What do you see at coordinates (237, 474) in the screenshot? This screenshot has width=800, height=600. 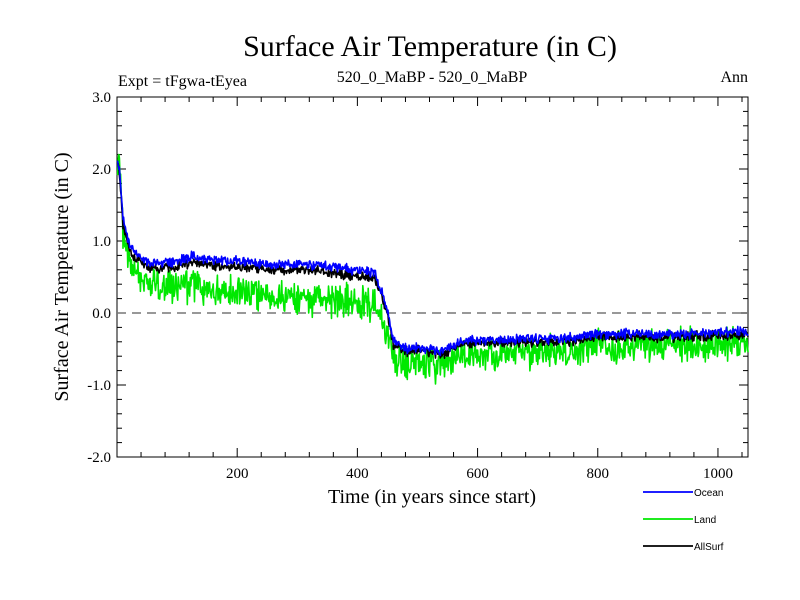 I see `x-tick-label: 200` at bounding box center [237, 474].